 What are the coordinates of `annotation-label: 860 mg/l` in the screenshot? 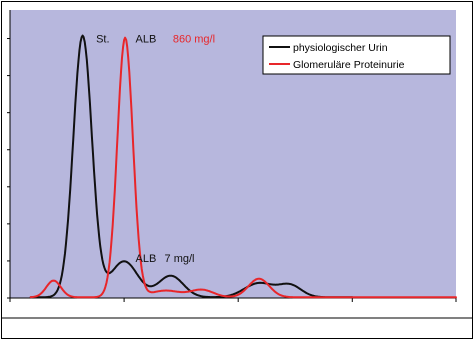 It's located at (194, 40).